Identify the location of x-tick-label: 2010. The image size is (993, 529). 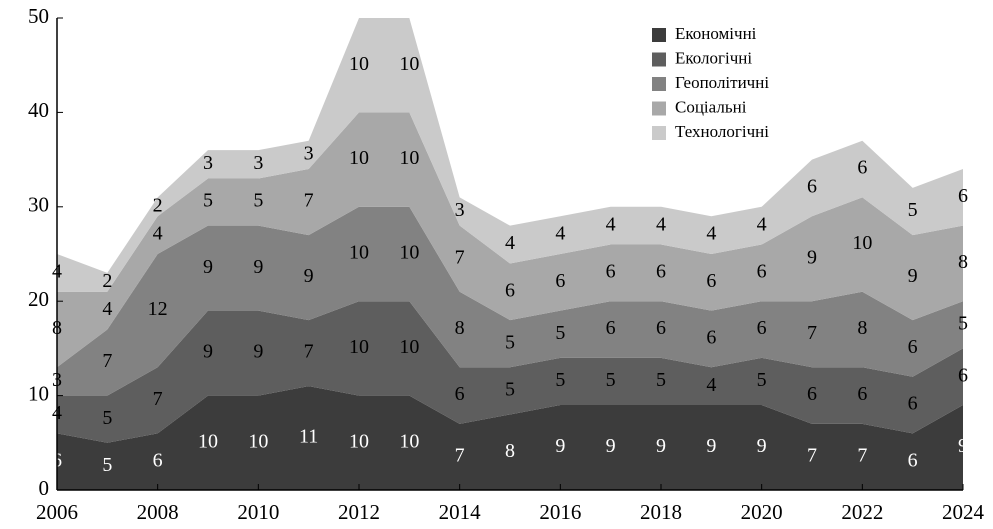
(258, 512).